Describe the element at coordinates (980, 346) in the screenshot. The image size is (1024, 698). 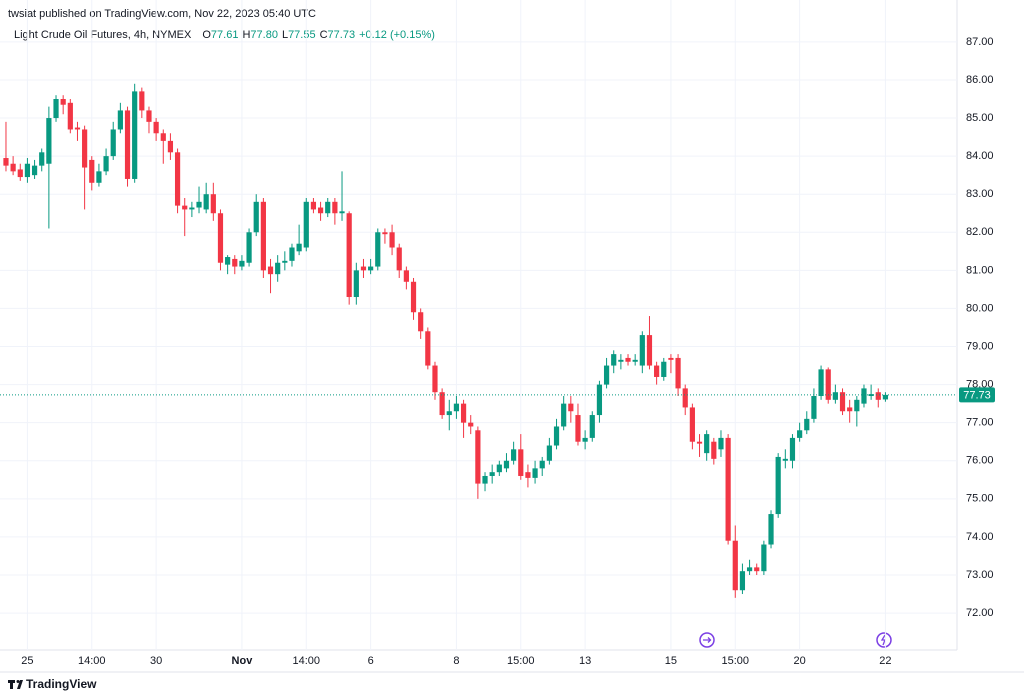
I see `y-tick-label: 79.00` at that location.